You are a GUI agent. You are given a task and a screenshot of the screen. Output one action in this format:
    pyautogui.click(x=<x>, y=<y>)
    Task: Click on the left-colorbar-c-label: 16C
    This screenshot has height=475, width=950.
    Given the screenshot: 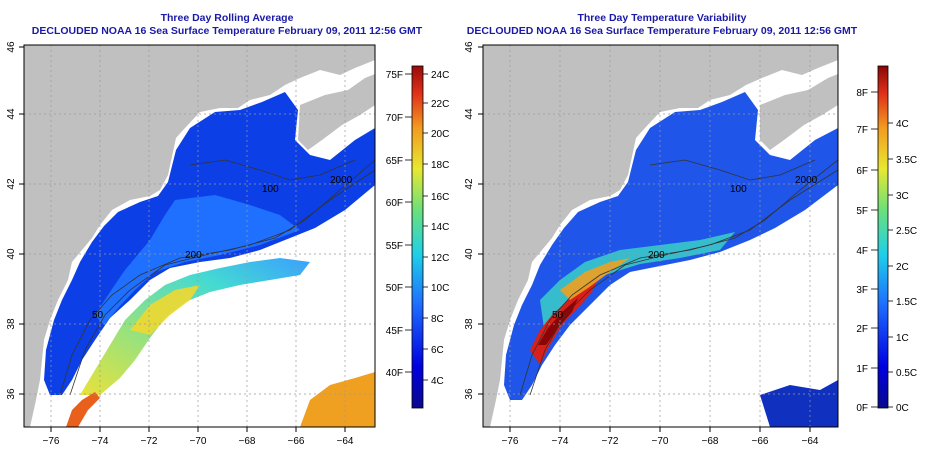 What is the action you would take?
    pyautogui.click(x=440, y=197)
    